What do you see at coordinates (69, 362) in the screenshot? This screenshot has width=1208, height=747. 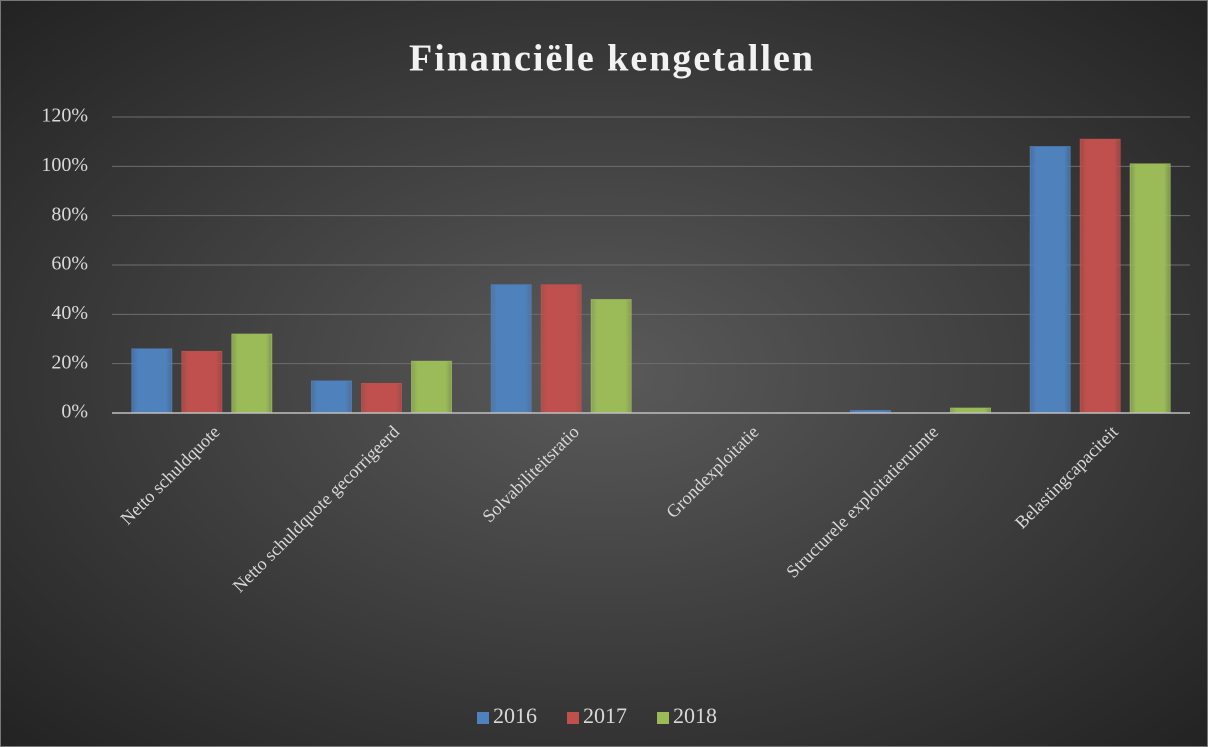 I see `y-tick-label: 20%` at bounding box center [69, 362].